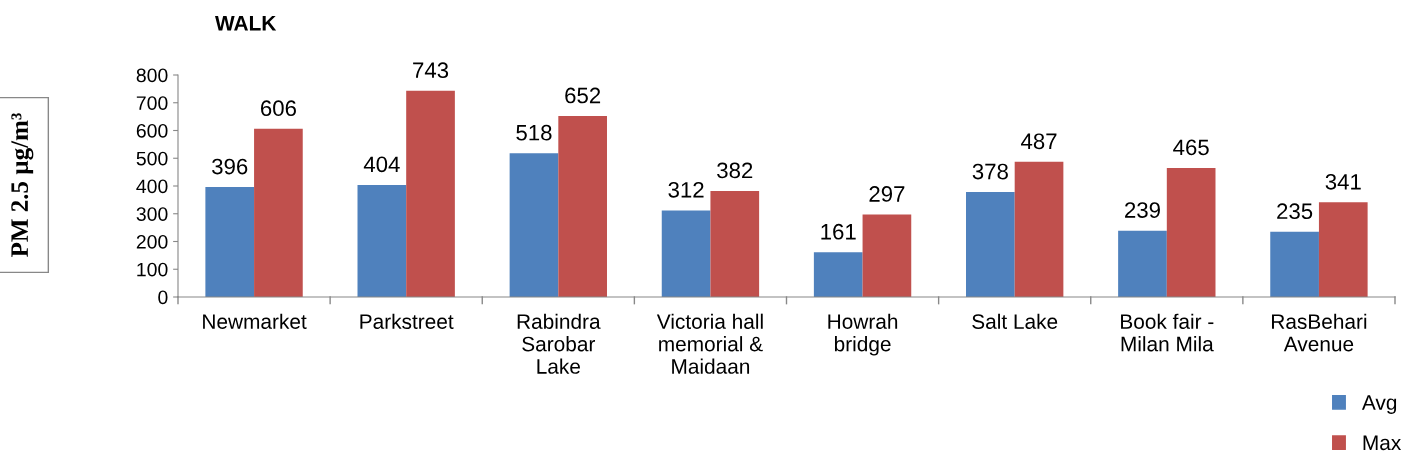  Describe the element at coordinates (152, 75) in the screenshot. I see `y-tick-label: 800` at that location.